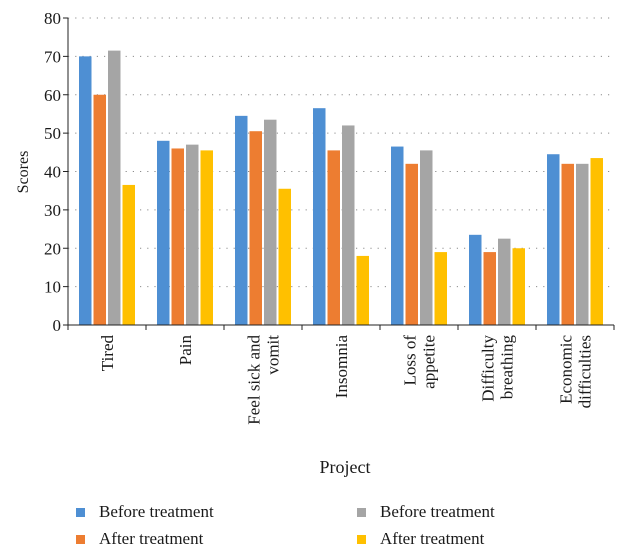  What do you see at coordinates (429, 362) in the screenshot?
I see `x-tick-label-line: appetite` at bounding box center [429, 362].